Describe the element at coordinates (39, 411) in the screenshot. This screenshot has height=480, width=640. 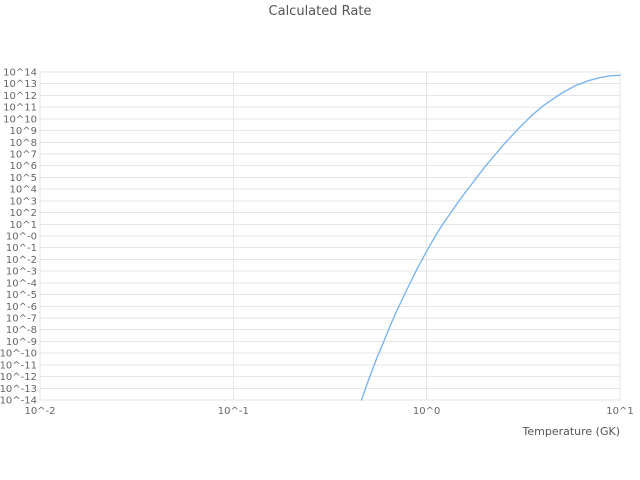
I see `x-tick-label: 10^-2` at that location.